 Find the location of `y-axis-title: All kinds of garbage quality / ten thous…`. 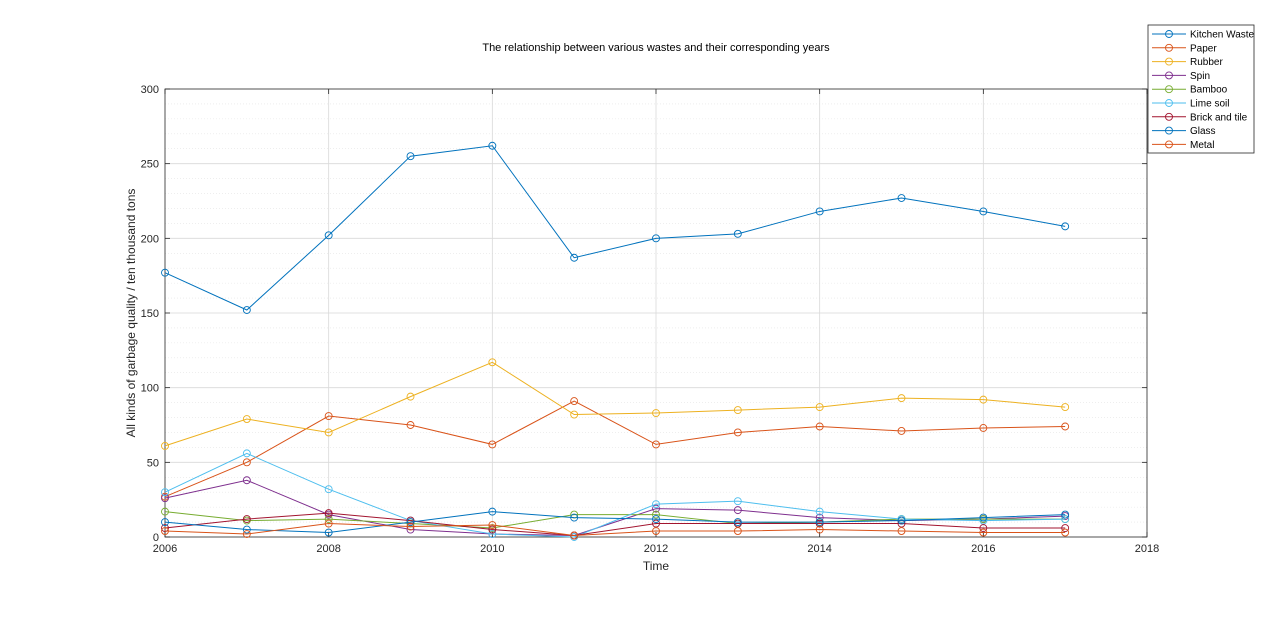

y-axis-title: All kinds of garbage quality / ten thous… is located at coordinates (131, 313).